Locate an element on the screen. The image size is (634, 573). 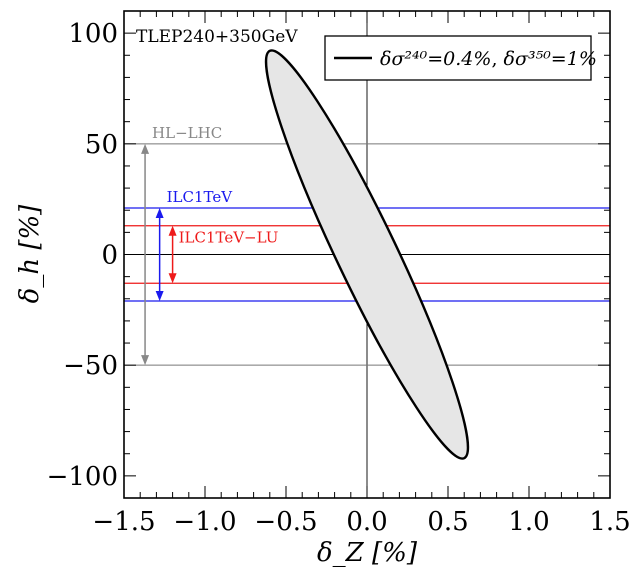
x-tick-label: −1.5 is located at coordinates (123, 522).